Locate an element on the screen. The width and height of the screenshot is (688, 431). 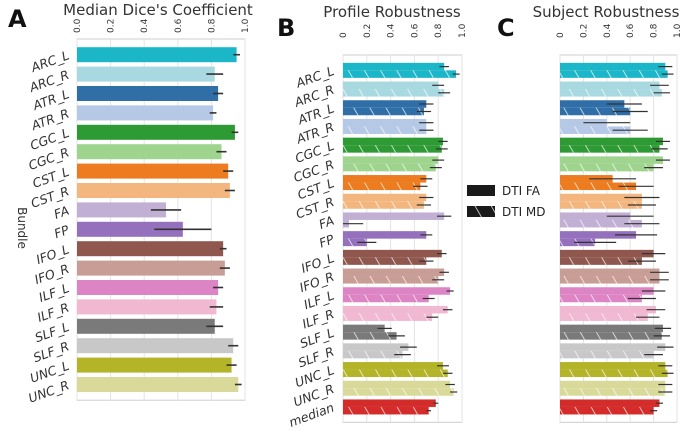
panel-c-title: Subject Robustness is located at coordinates (606, 12).